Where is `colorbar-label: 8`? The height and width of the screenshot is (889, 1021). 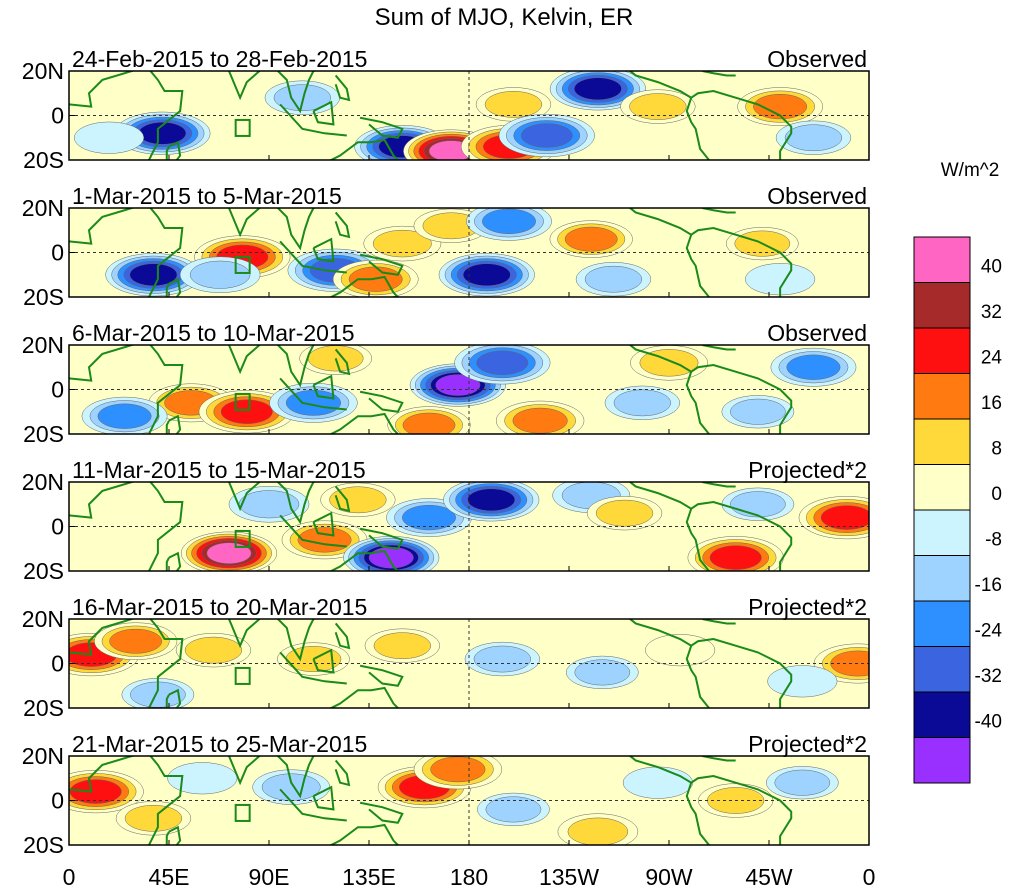 colorbar-label: 8 is located at coordinates (996, 449).